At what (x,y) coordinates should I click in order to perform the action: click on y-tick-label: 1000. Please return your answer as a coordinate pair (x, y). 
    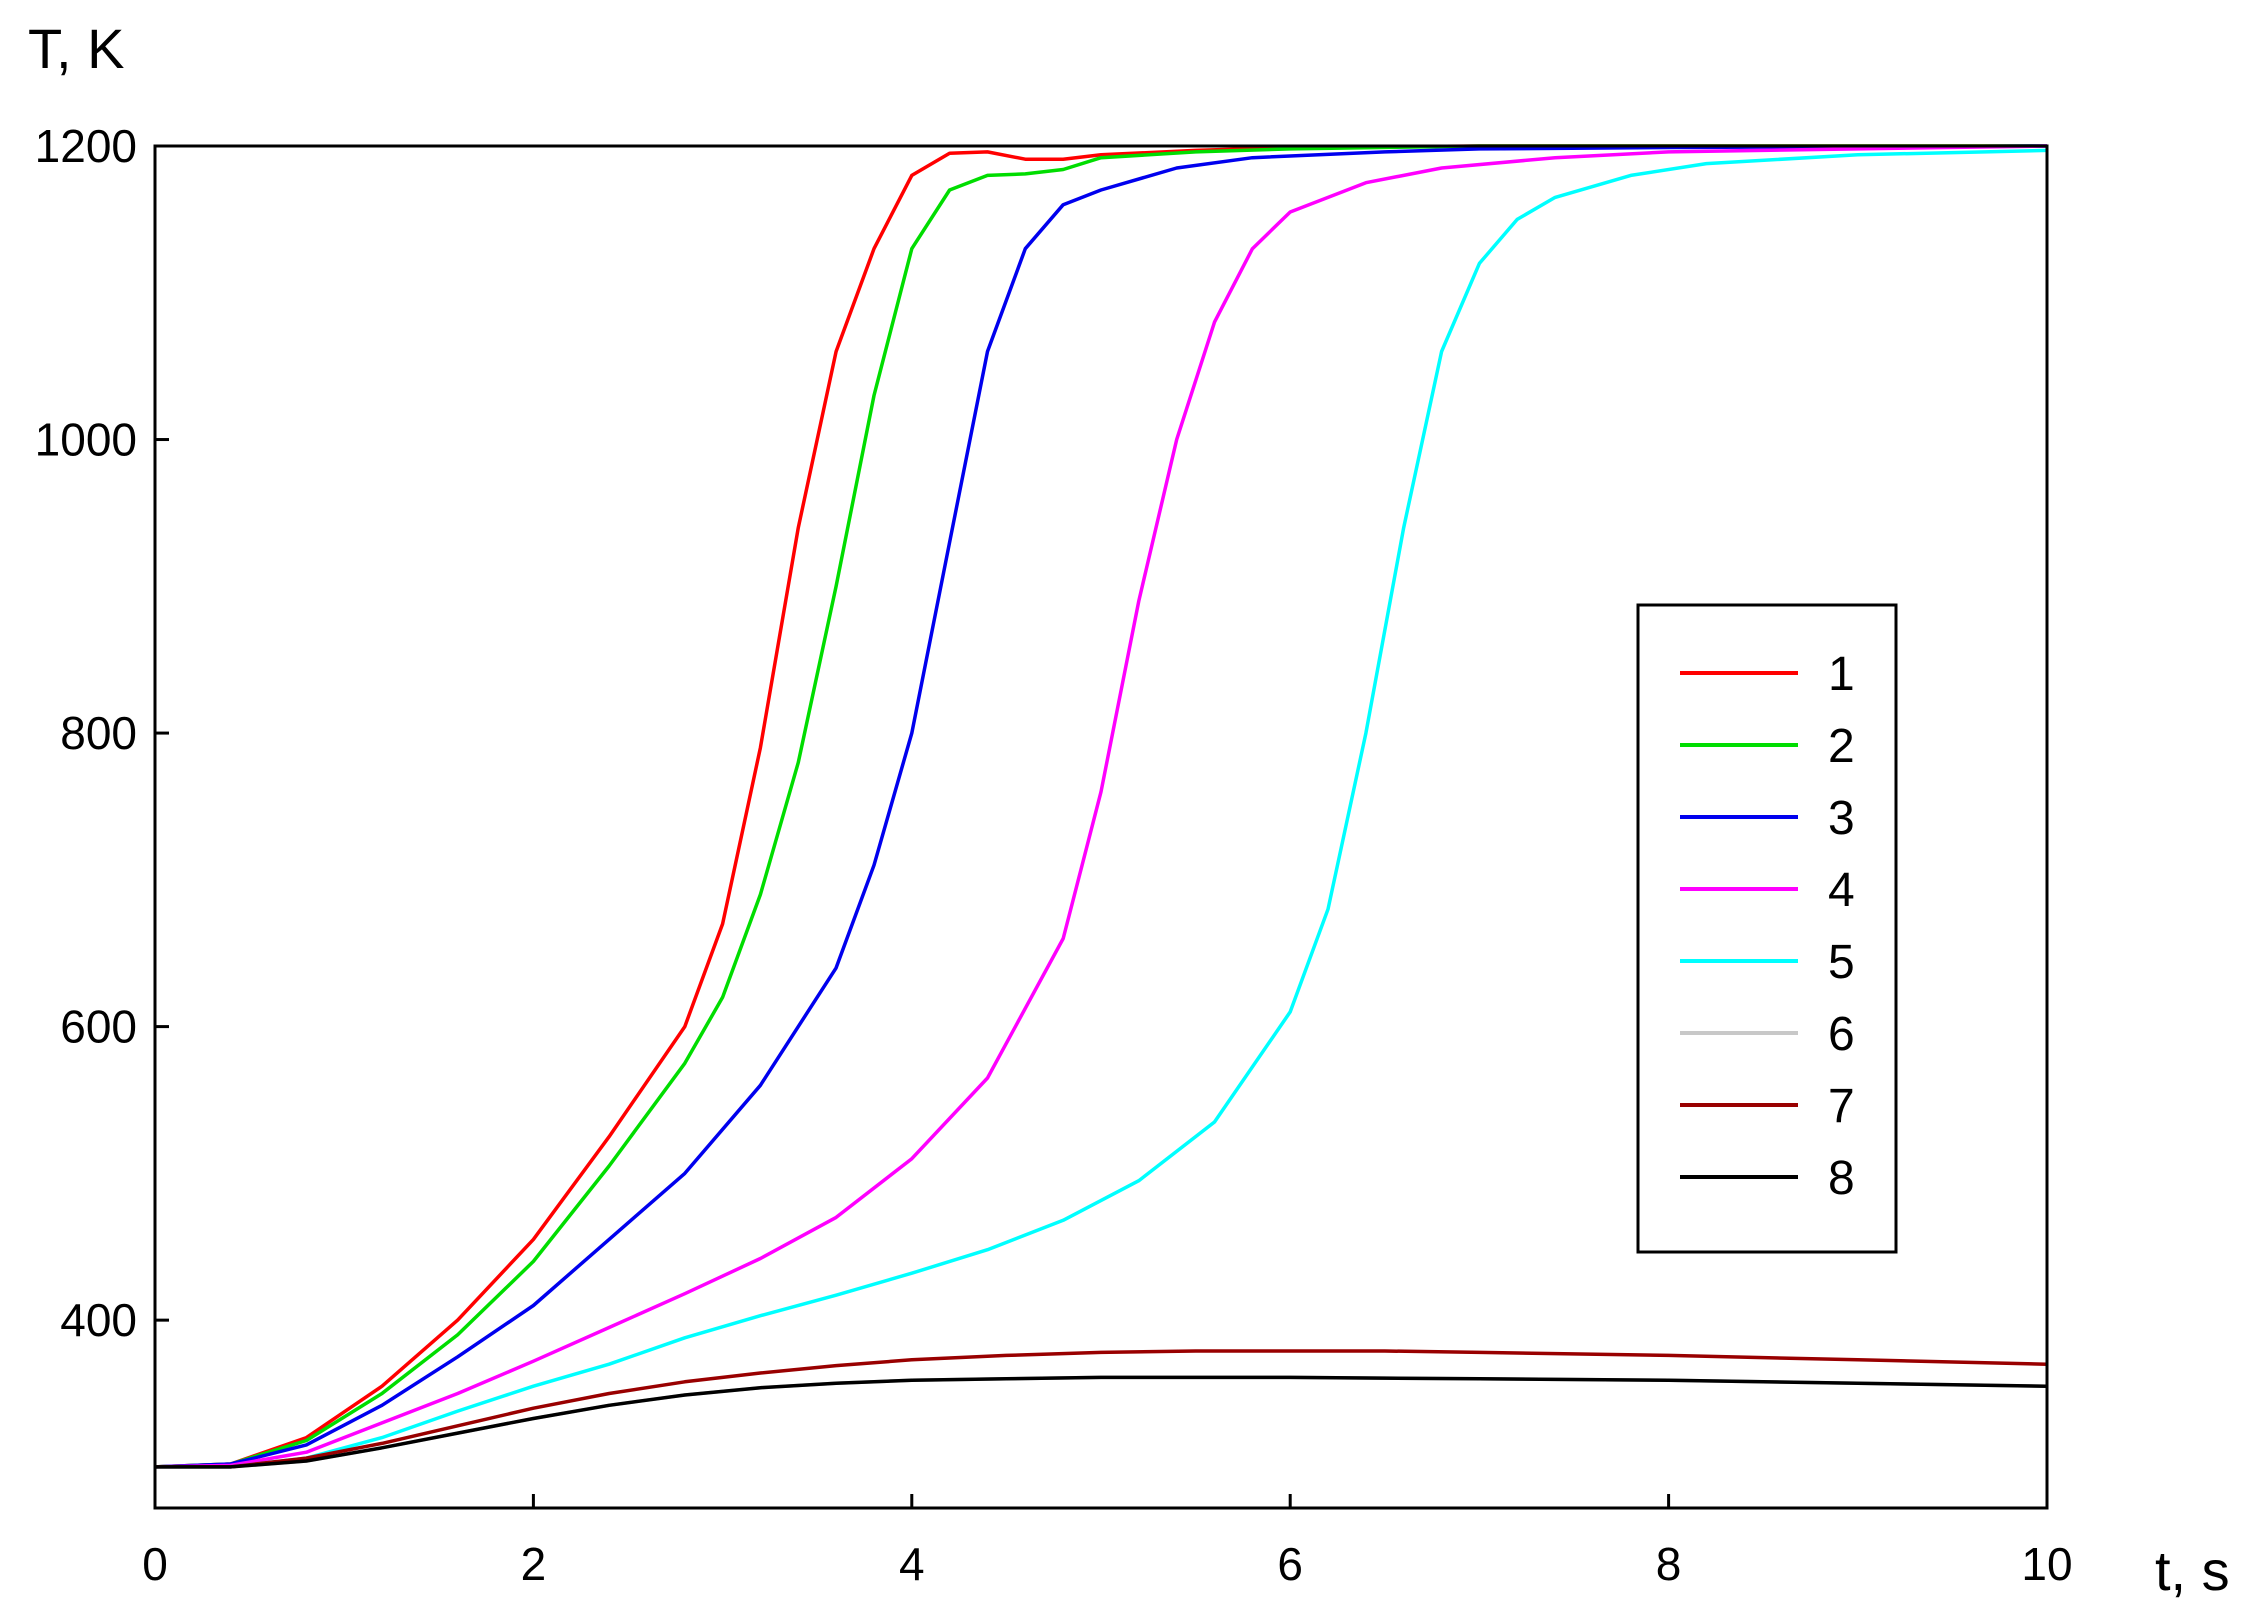
    Looking at the image, I should click on (86, 440).